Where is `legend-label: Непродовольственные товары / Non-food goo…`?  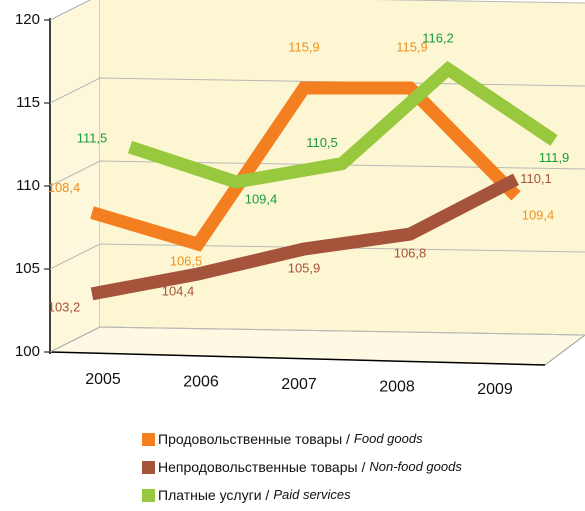
legend-label: Непродовольственные товары / Non-food goo… is located at coordinates (310, 467).